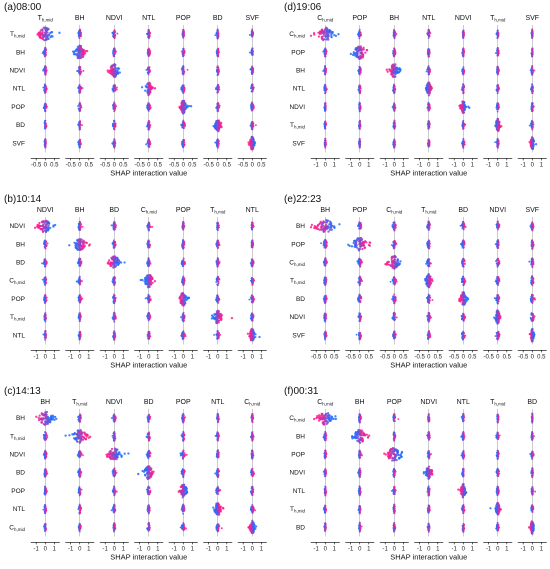 The image size is (550, 569). I want to click on row-label: BD, so click(20, 263).